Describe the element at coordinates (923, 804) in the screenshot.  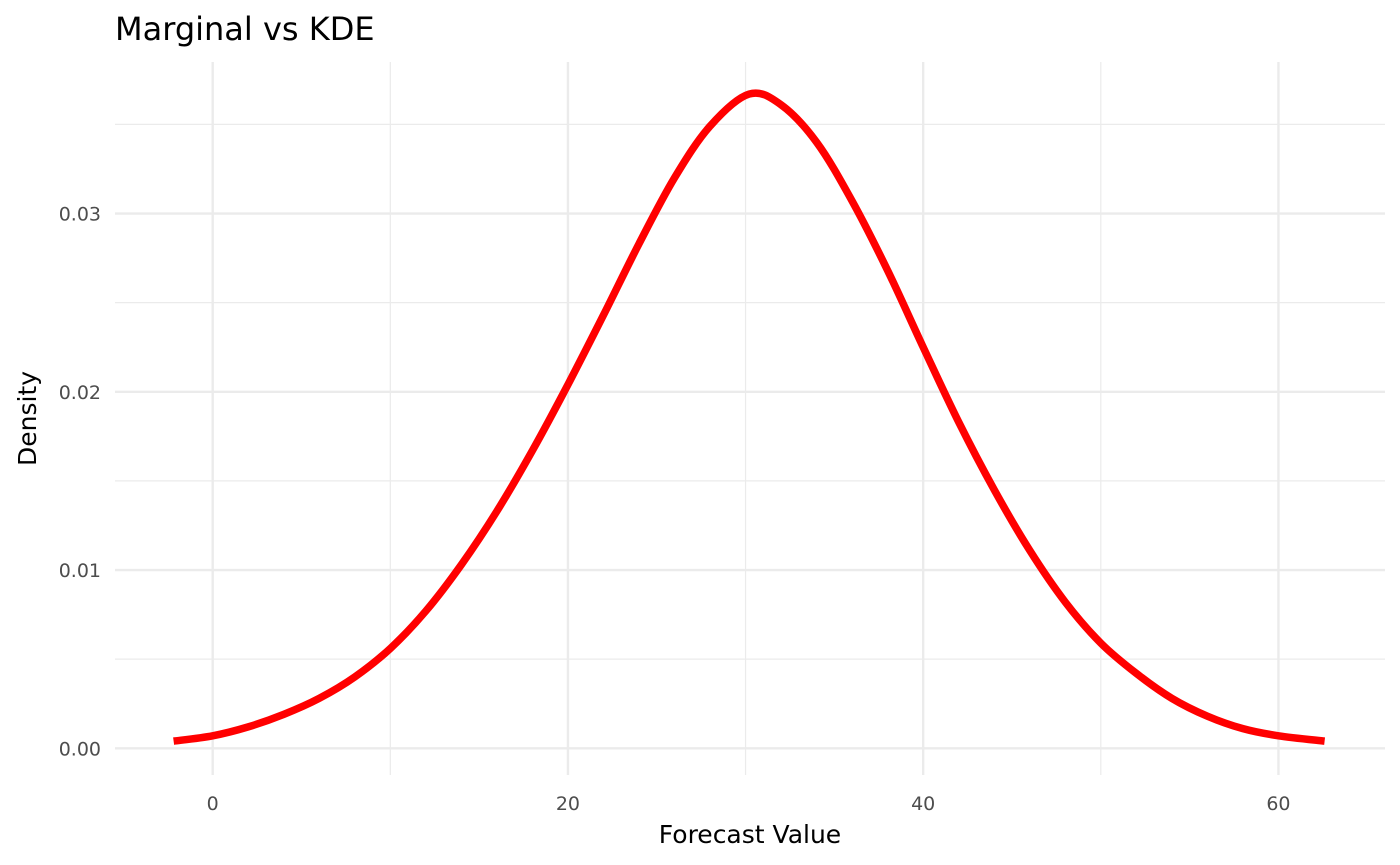
I see `x-tick-label: 40` at that location.